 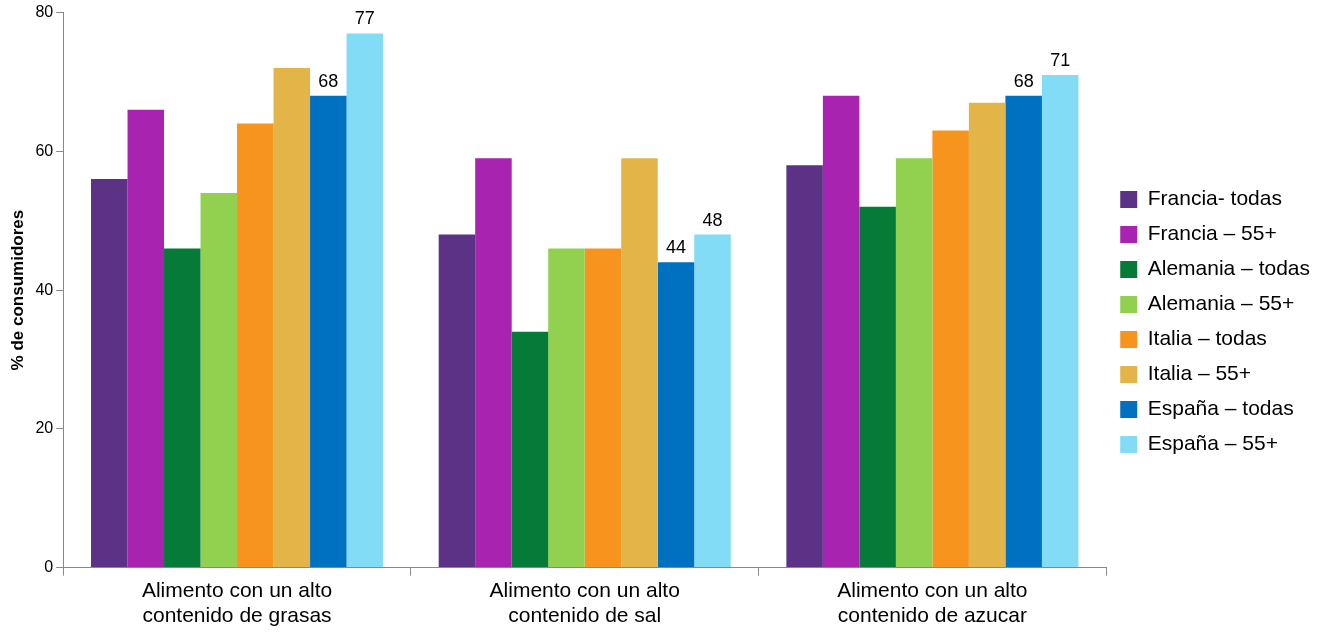 What do you see at coordinates (1220, 408) in the screenshot?
I see `legend-label: España – todas` at bounding box center [1220, 408].